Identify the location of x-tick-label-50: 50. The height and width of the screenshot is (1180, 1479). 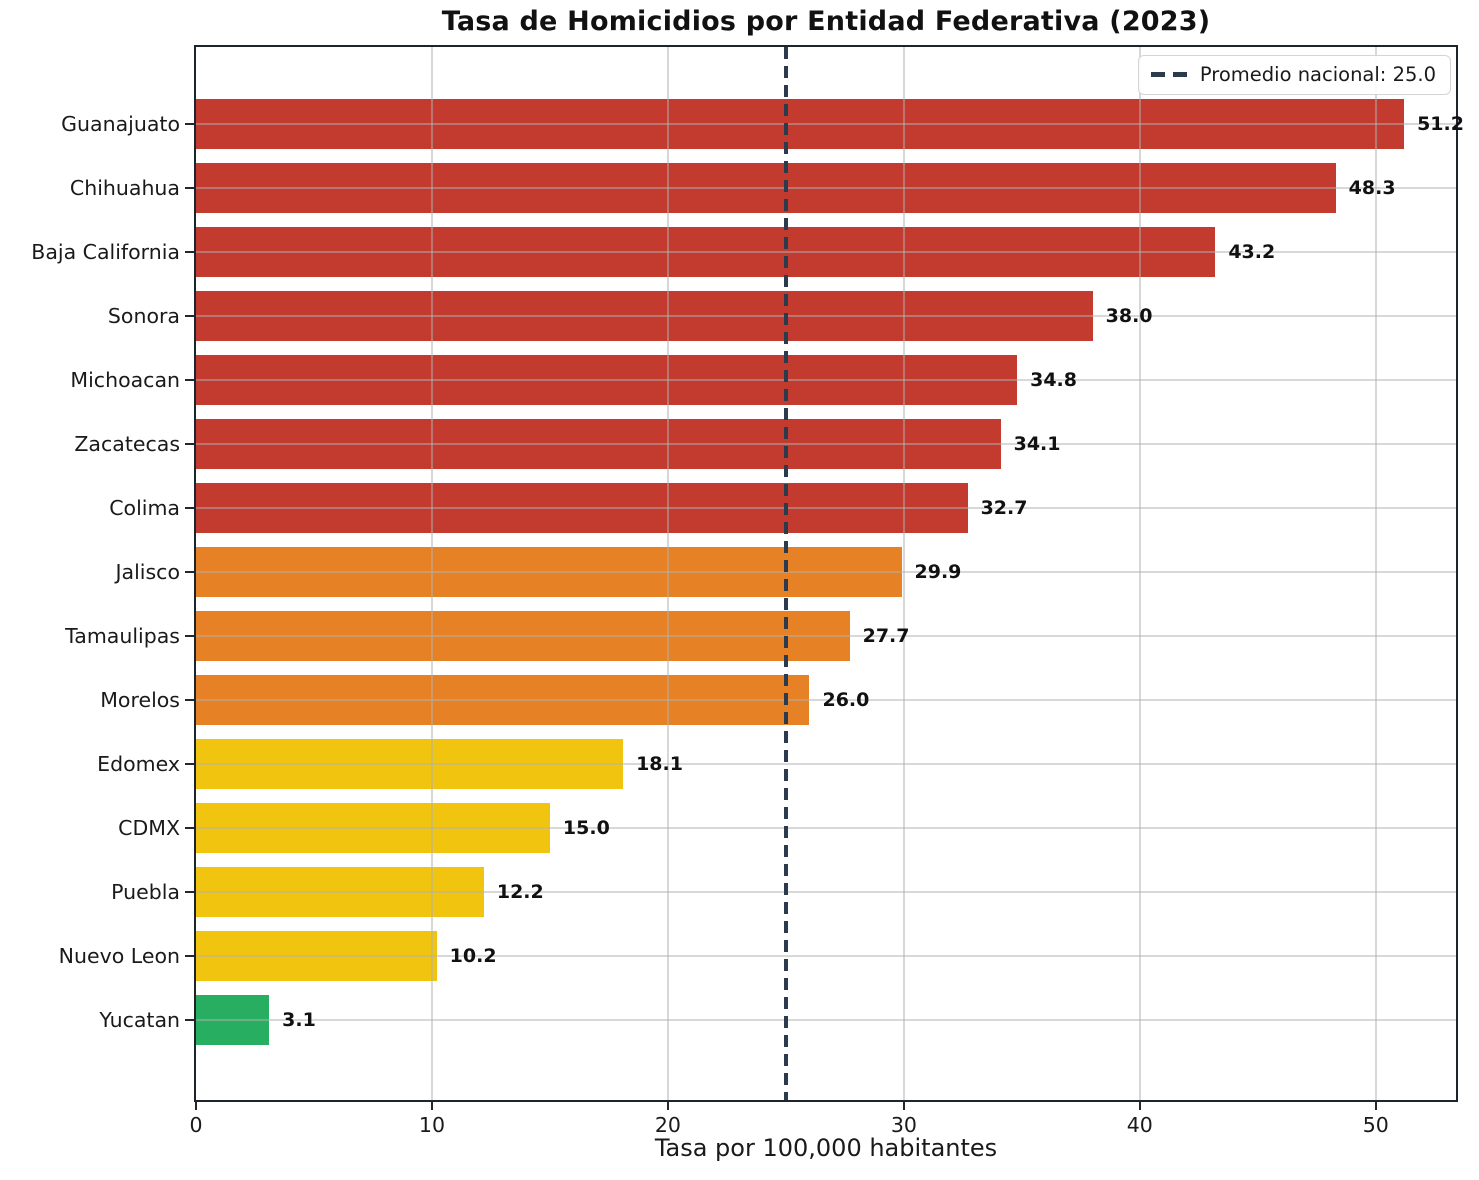
(1375, 1125).